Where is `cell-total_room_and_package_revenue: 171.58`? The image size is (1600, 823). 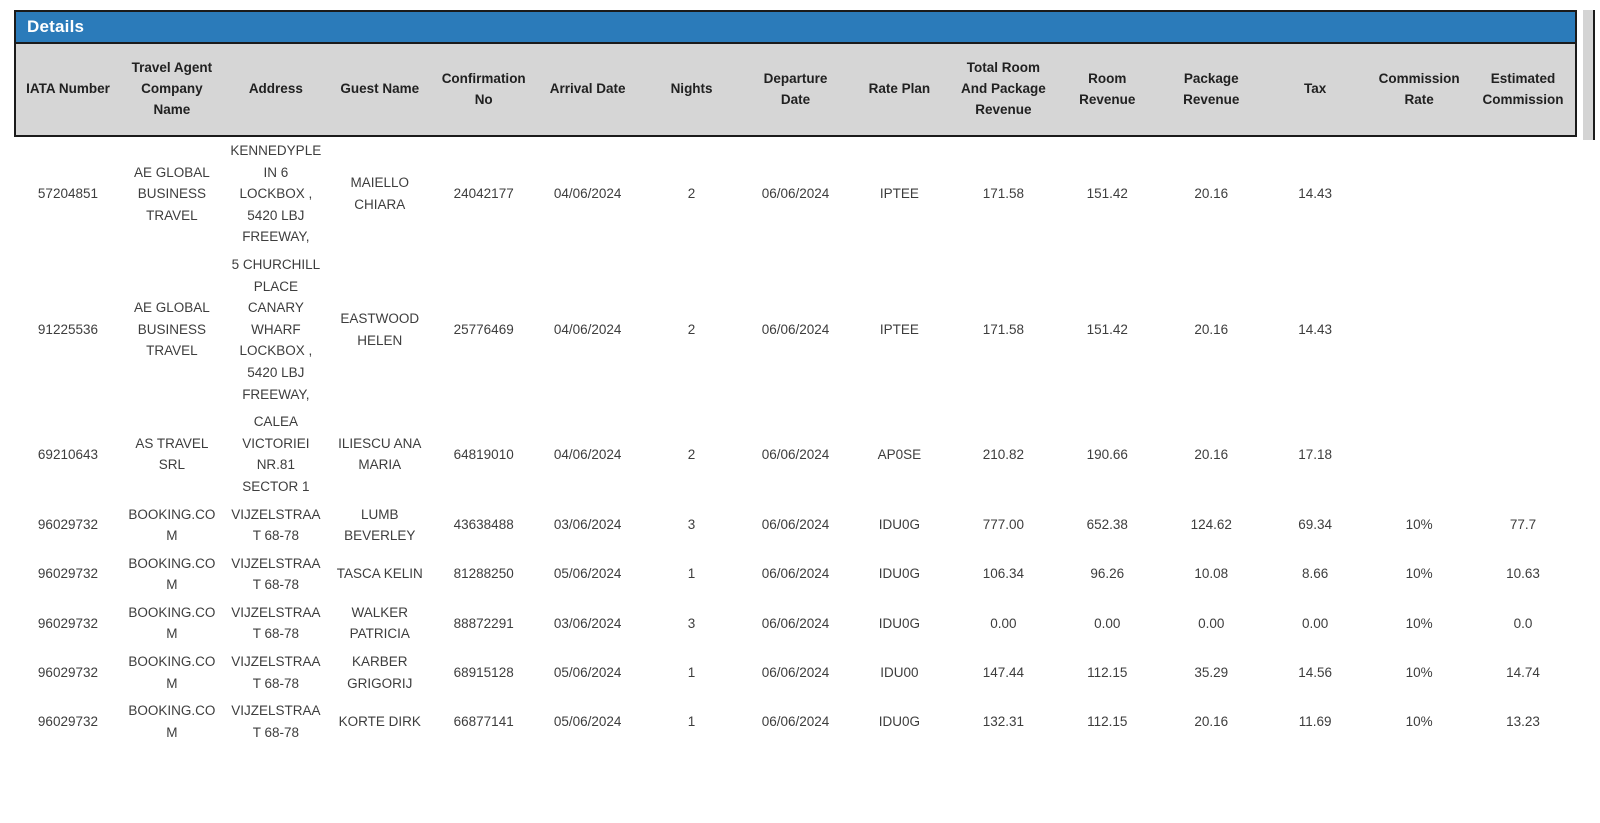 cell-total_room_and_package_revenue: 171.58 is located at coordinates (1003, 329).